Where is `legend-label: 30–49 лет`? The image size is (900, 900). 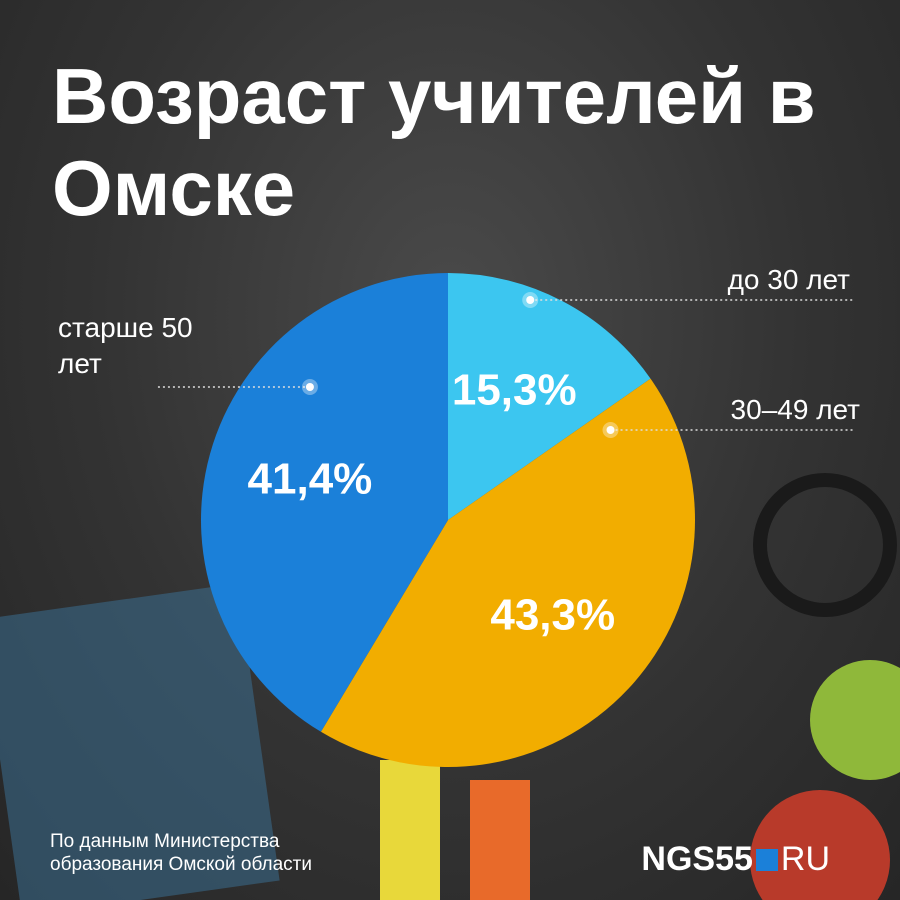 legend-label: 30–49 лет is located at coordinates (795, 409).